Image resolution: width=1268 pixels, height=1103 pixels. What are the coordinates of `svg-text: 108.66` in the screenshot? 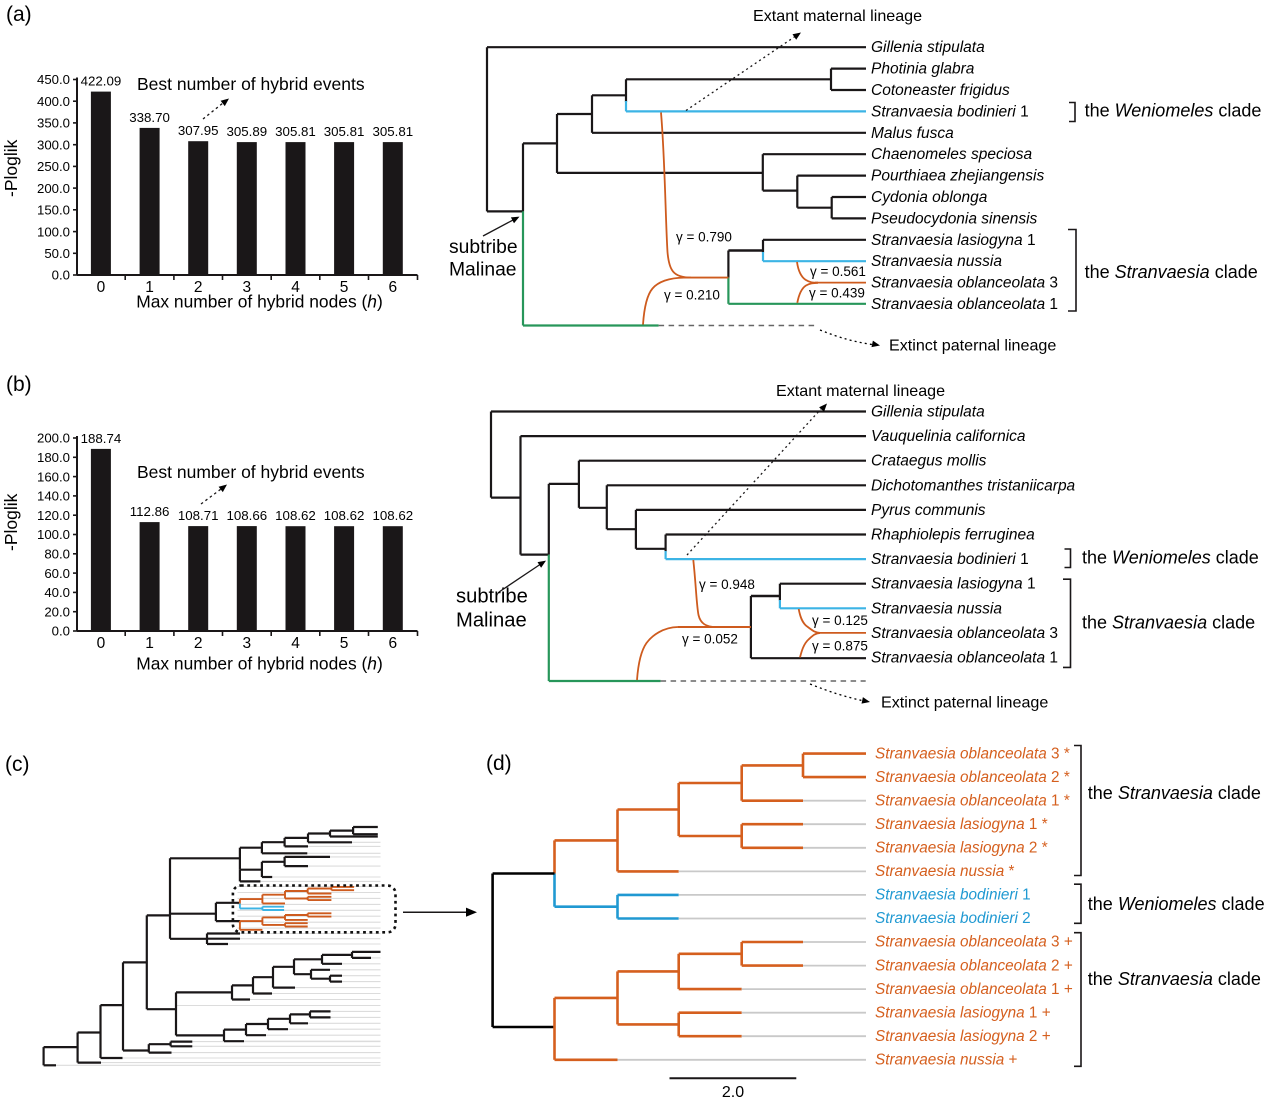 It's located at (246, 515).